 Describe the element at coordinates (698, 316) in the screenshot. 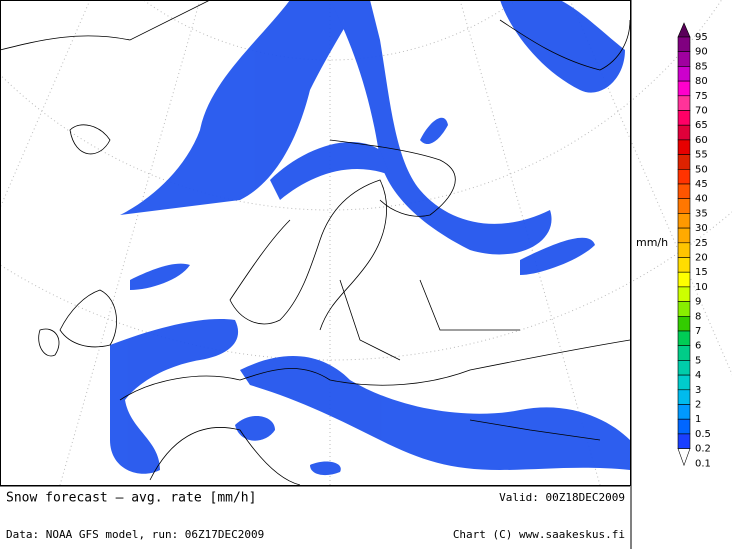

I see `legend-label: 8` at that location.